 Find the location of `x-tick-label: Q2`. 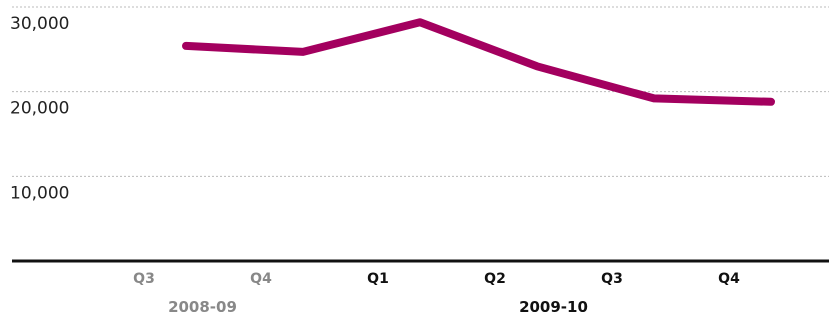

x-tick-label: Q2 is located at coordinates (495, 279).